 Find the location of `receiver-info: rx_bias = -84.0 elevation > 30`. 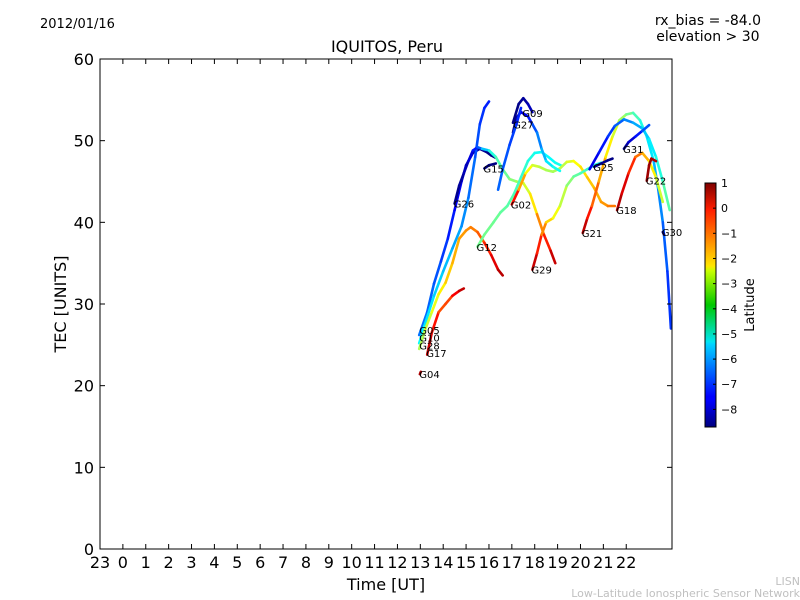

receiver-info: rx_bias = -84.0 elevation > 30 is located at coordinates (708, 29).